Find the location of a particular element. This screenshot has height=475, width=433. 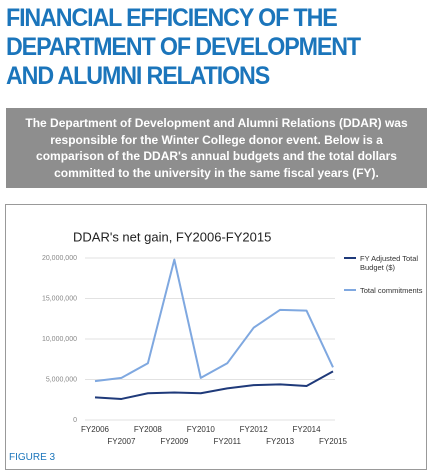

figure-label: FIGURE 3 is located at coordinates (32, 457).